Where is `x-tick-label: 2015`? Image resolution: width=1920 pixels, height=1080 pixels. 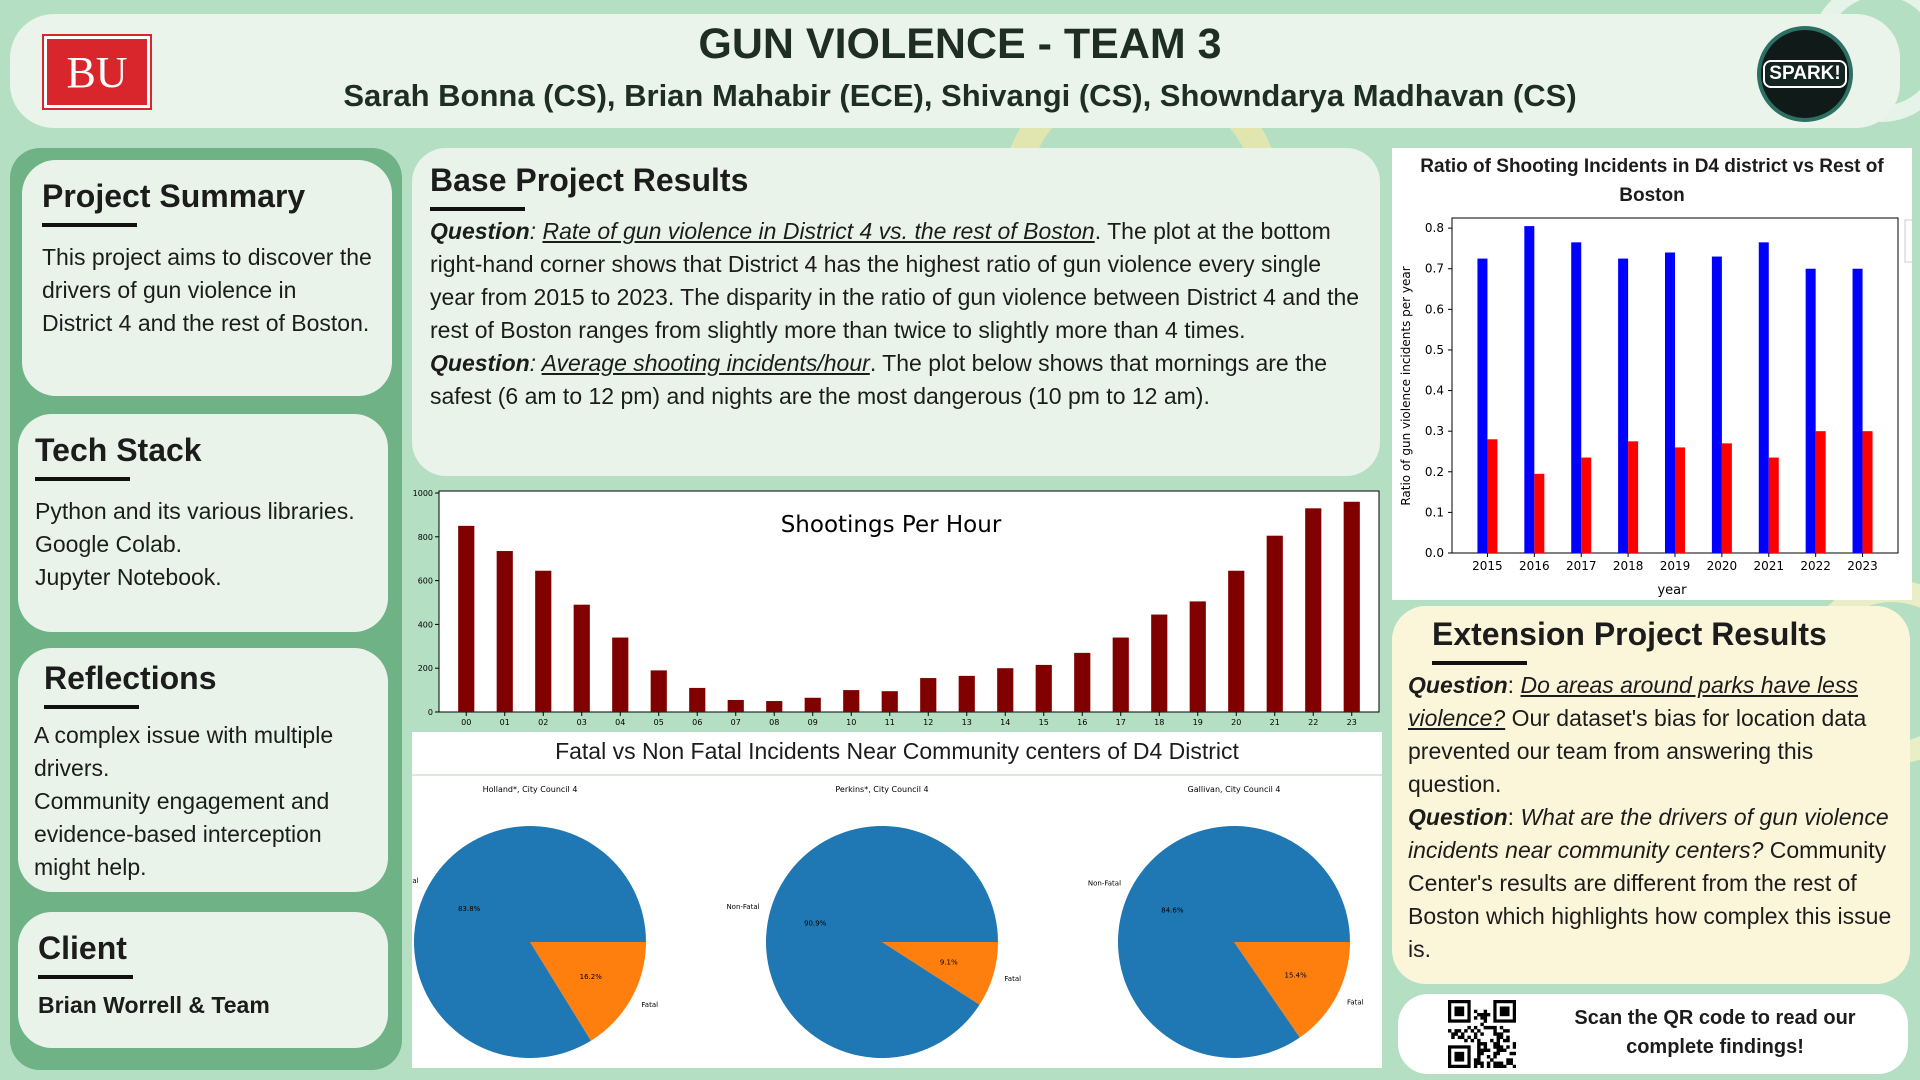 x-tick-label: 2015 is located at coordinates (1487, 566).